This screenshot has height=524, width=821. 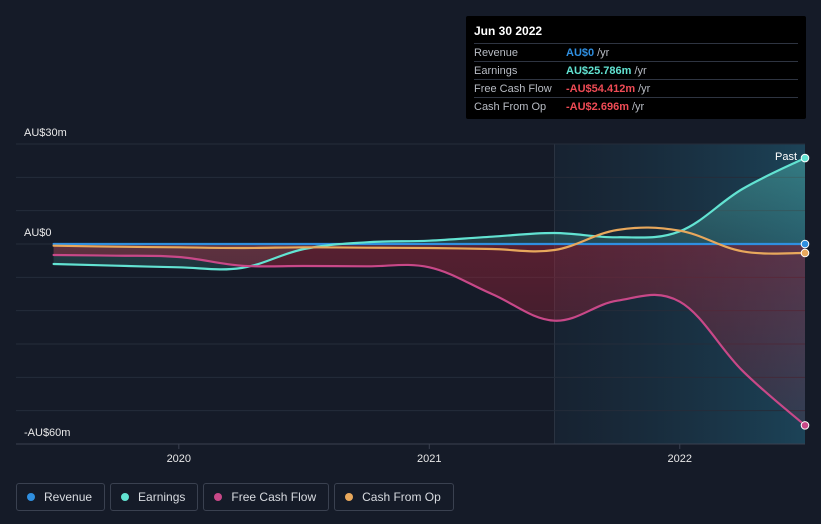 What do you see at coordinates (805, 253) in the screenshot?
I see `end-marker-cash-from-op` at bounding box center [805, 253].